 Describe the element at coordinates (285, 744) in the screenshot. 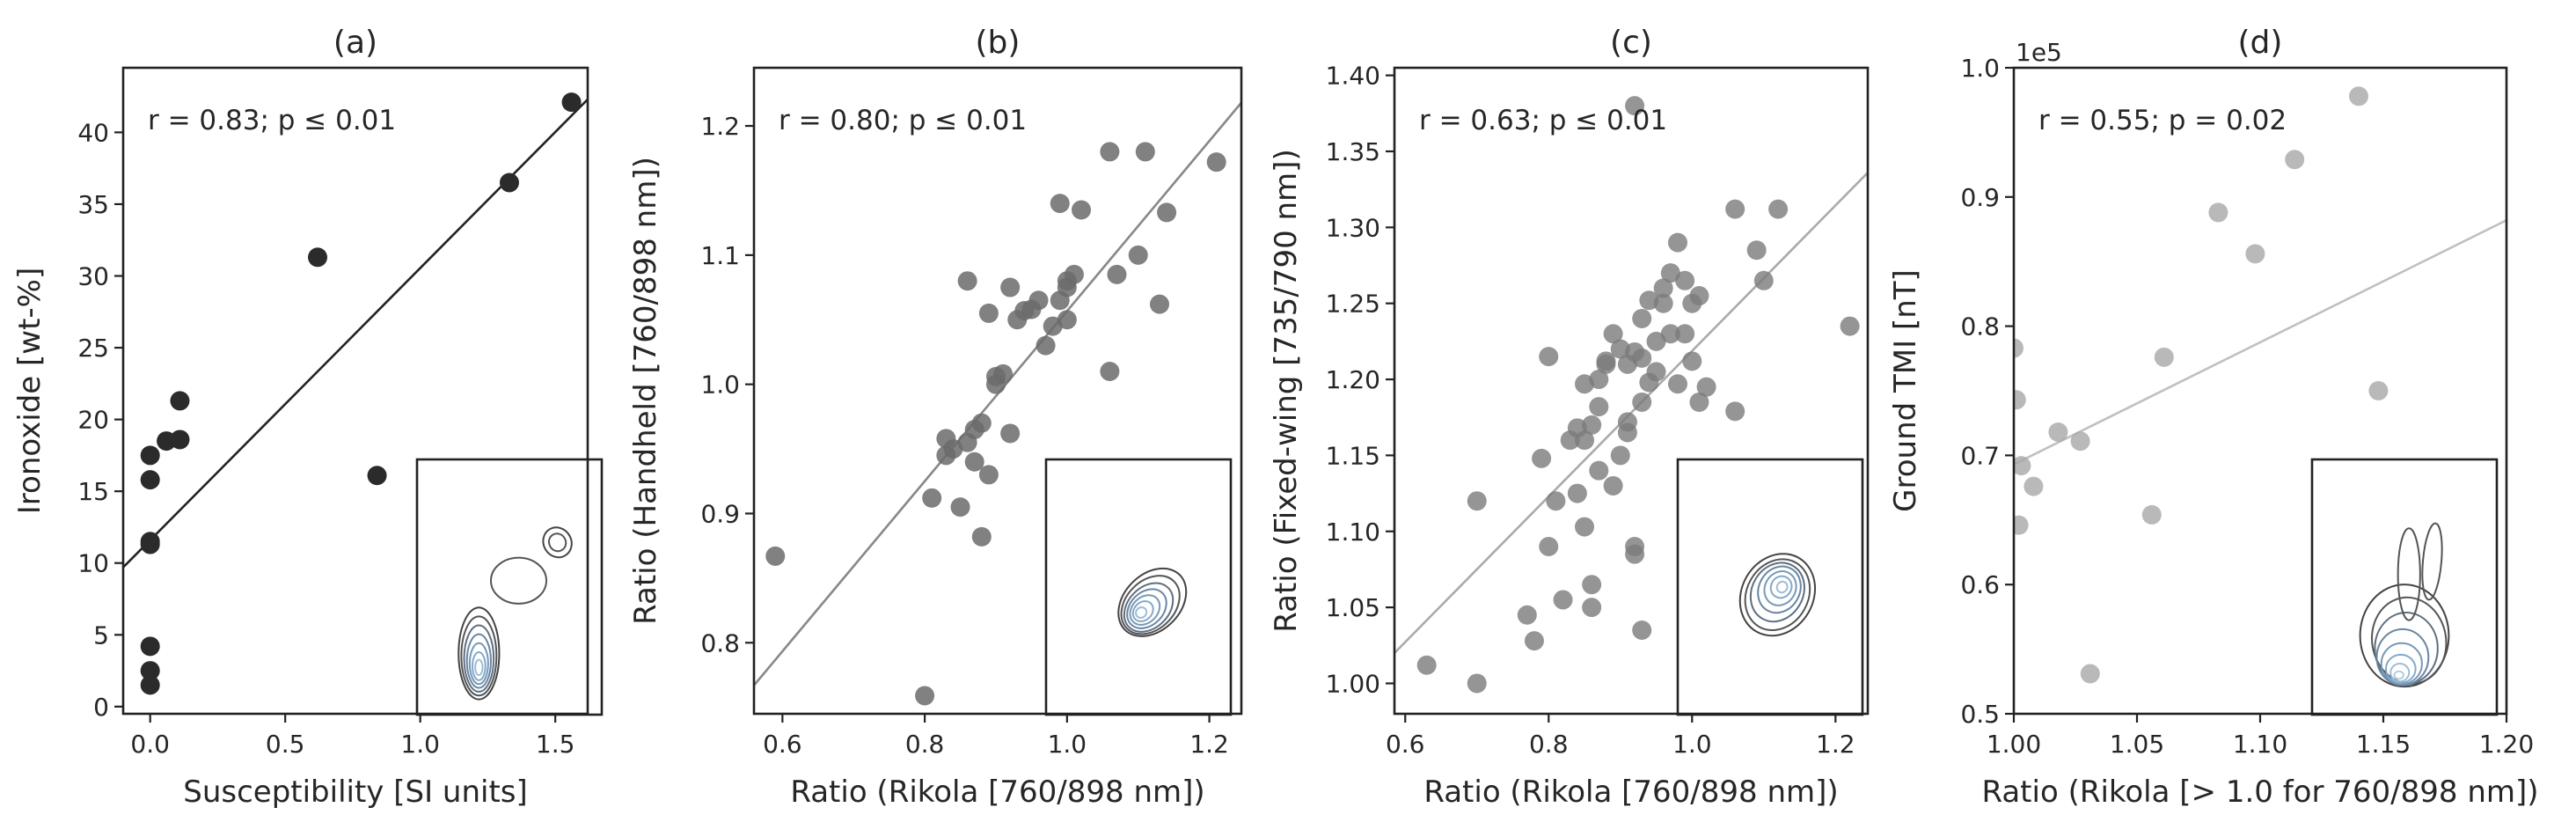

I see `x-tick-label: 0.5` at that location.